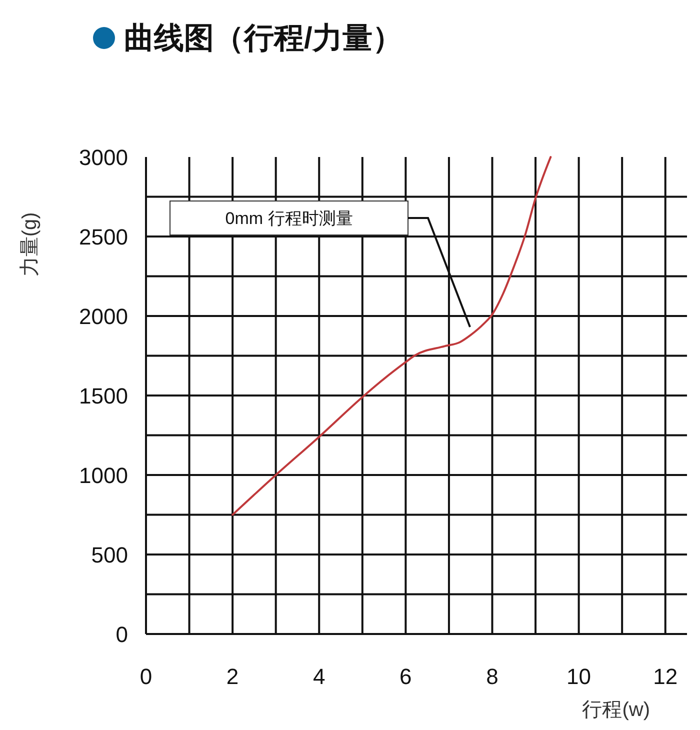 This screenshot has height=730, width=700. Describe the element at coordinates (289, 218) in the screenshot. I see `annotation: 0mm 行程时测量` at that location.